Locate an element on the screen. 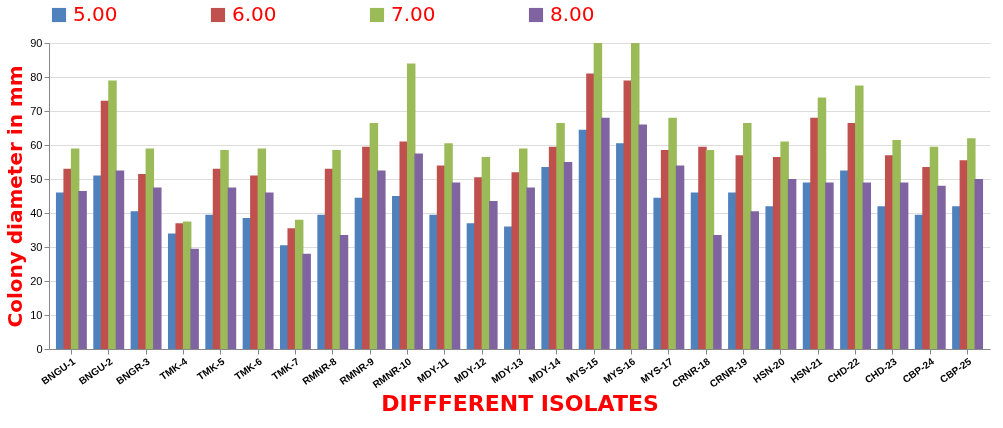 The height and width of the screenshot is (428, 1003). legend-label: 6.00 is located at coordinates (254, 14).